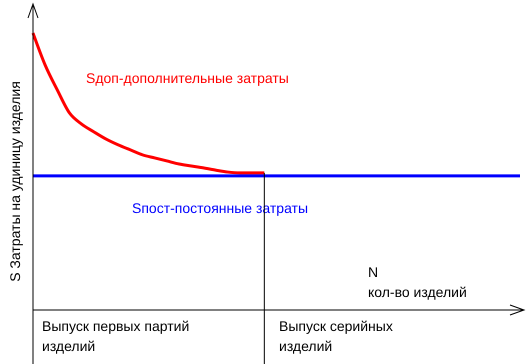  Describe the element at coordinates (417, 282) in the screenshot. I see `x-axis-title: N кол-во изделий` at that location.